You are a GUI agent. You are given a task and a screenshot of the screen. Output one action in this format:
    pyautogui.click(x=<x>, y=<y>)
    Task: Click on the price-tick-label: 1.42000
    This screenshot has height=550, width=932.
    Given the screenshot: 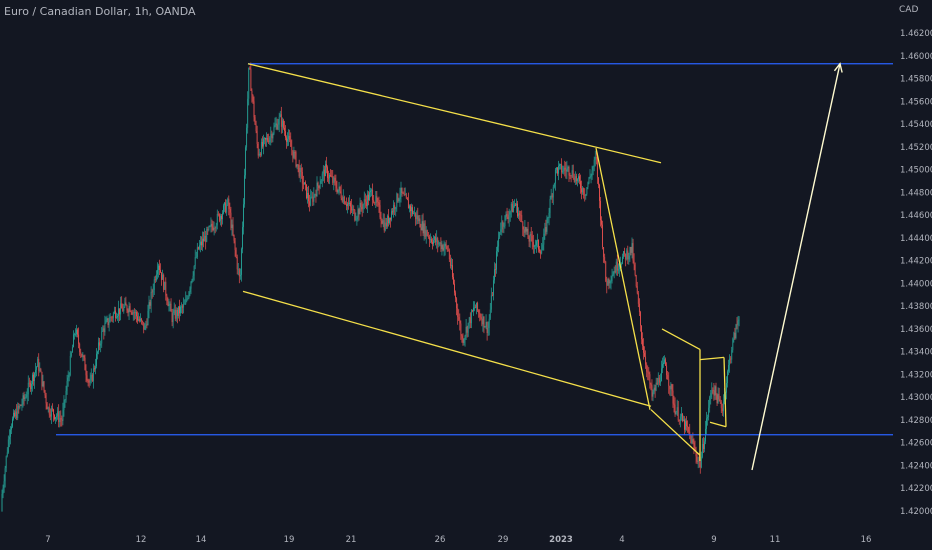 What is the action you would take?
    pyautogui.click(x=916, y=512)
    